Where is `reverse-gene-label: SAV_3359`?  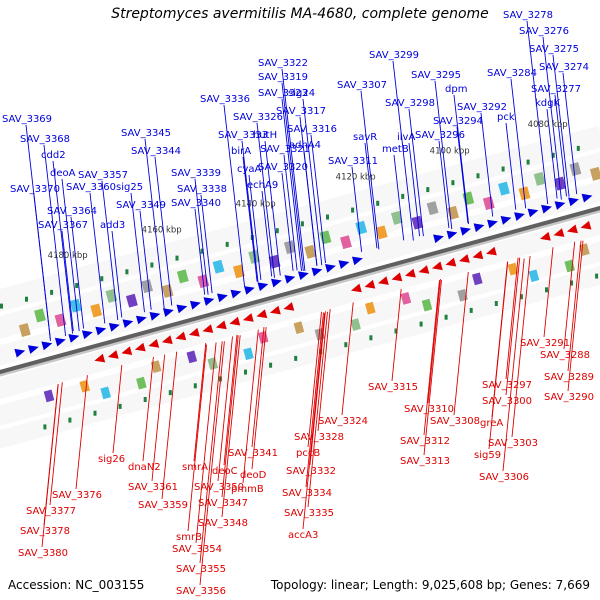 reverse-gene-label: SAV_3359 is located at coordinates (163, 505).